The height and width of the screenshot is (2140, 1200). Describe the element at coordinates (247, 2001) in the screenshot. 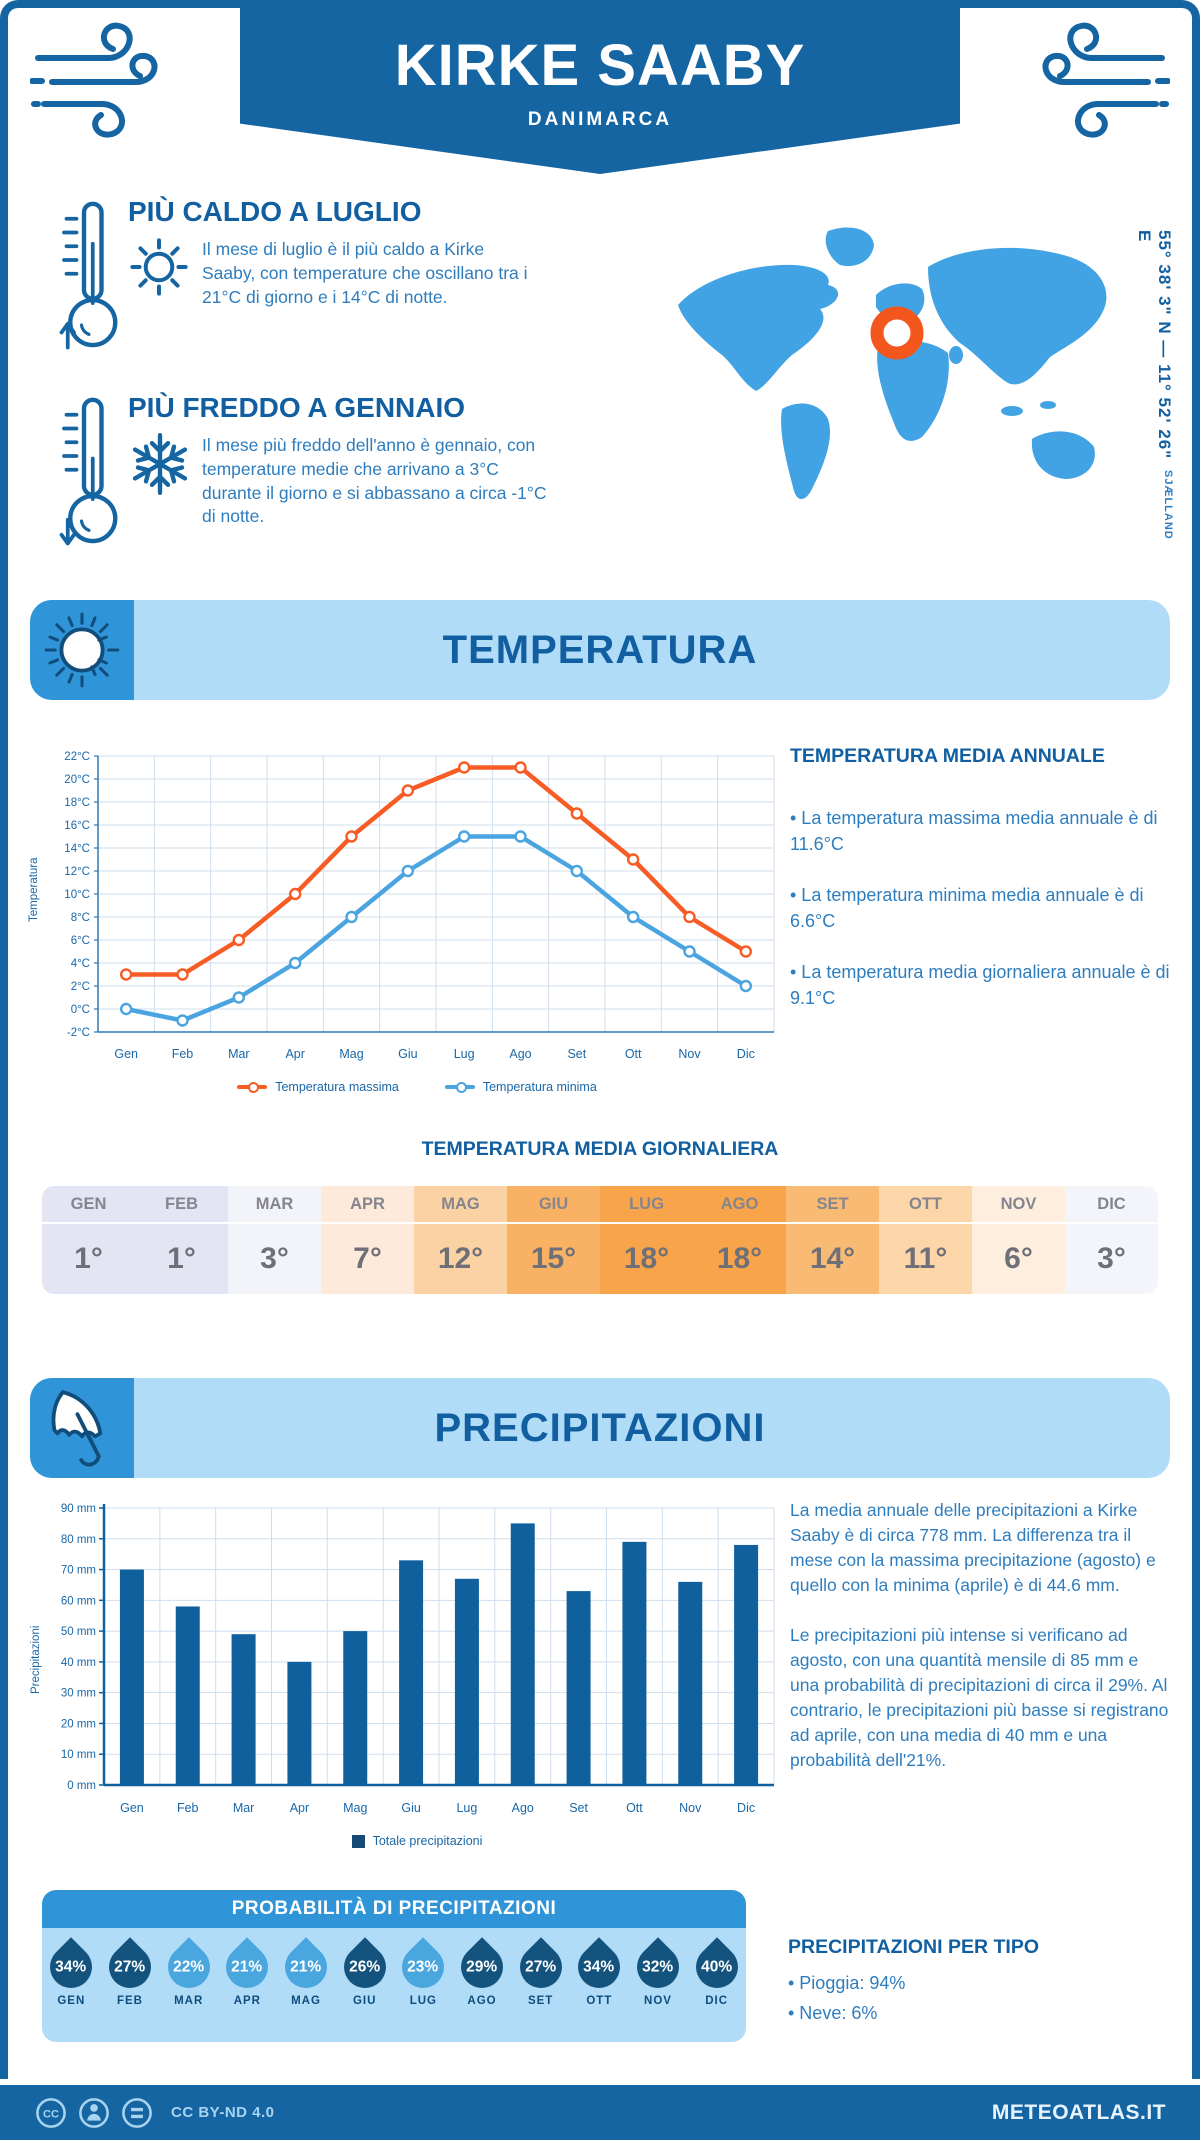

I see `probability-month-label: APR` at that location.